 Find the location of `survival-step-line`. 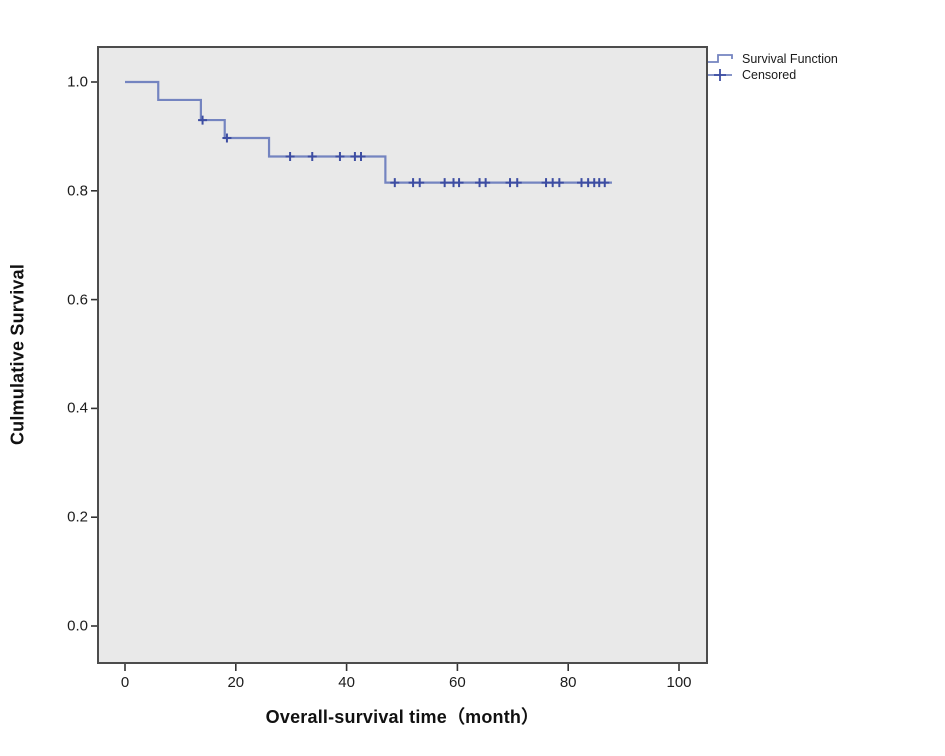

survival-step-line is located at coordinates (368, 132).